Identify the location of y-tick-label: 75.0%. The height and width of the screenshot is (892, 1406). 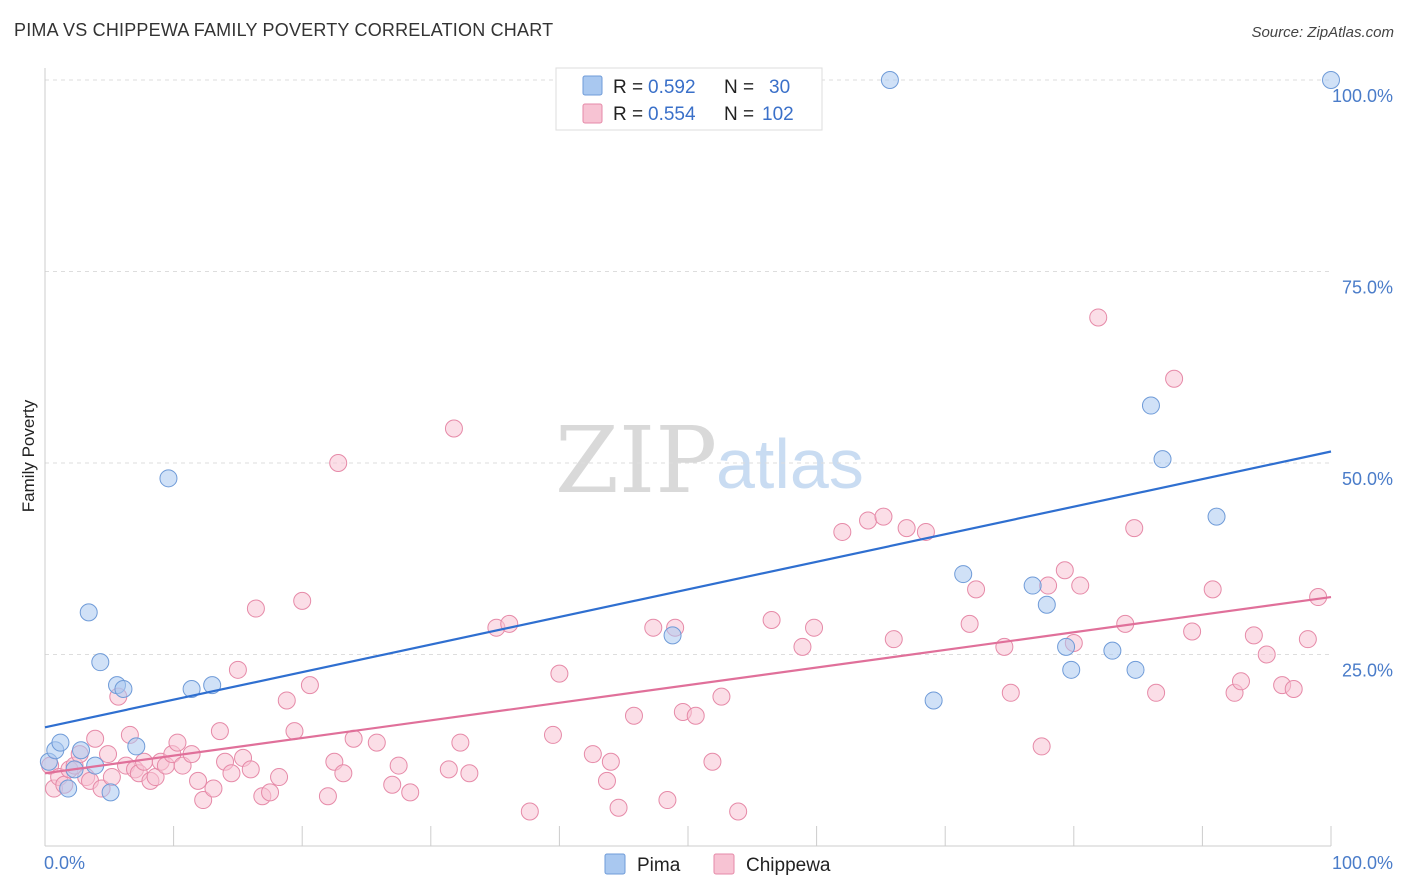
(1367, 288).